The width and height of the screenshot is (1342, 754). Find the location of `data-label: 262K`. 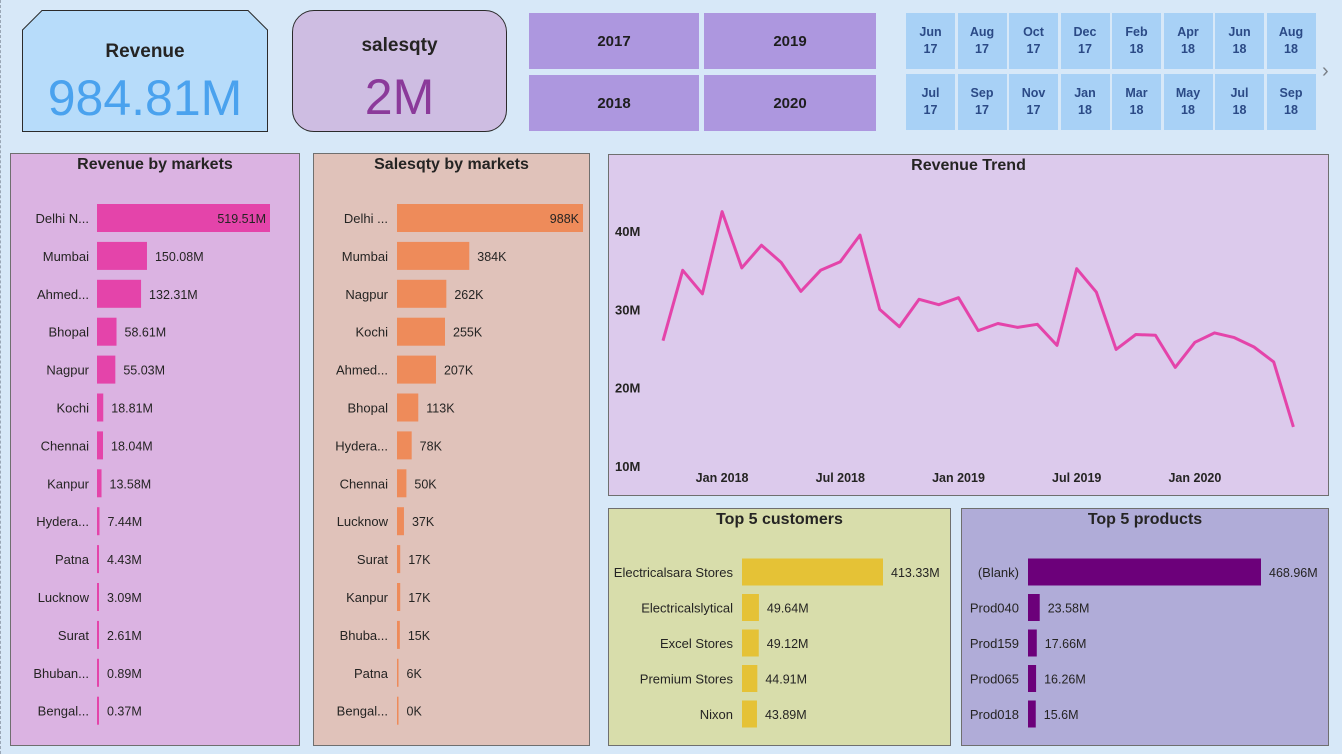

data-label: 262K is located at coordinates (469, 295).